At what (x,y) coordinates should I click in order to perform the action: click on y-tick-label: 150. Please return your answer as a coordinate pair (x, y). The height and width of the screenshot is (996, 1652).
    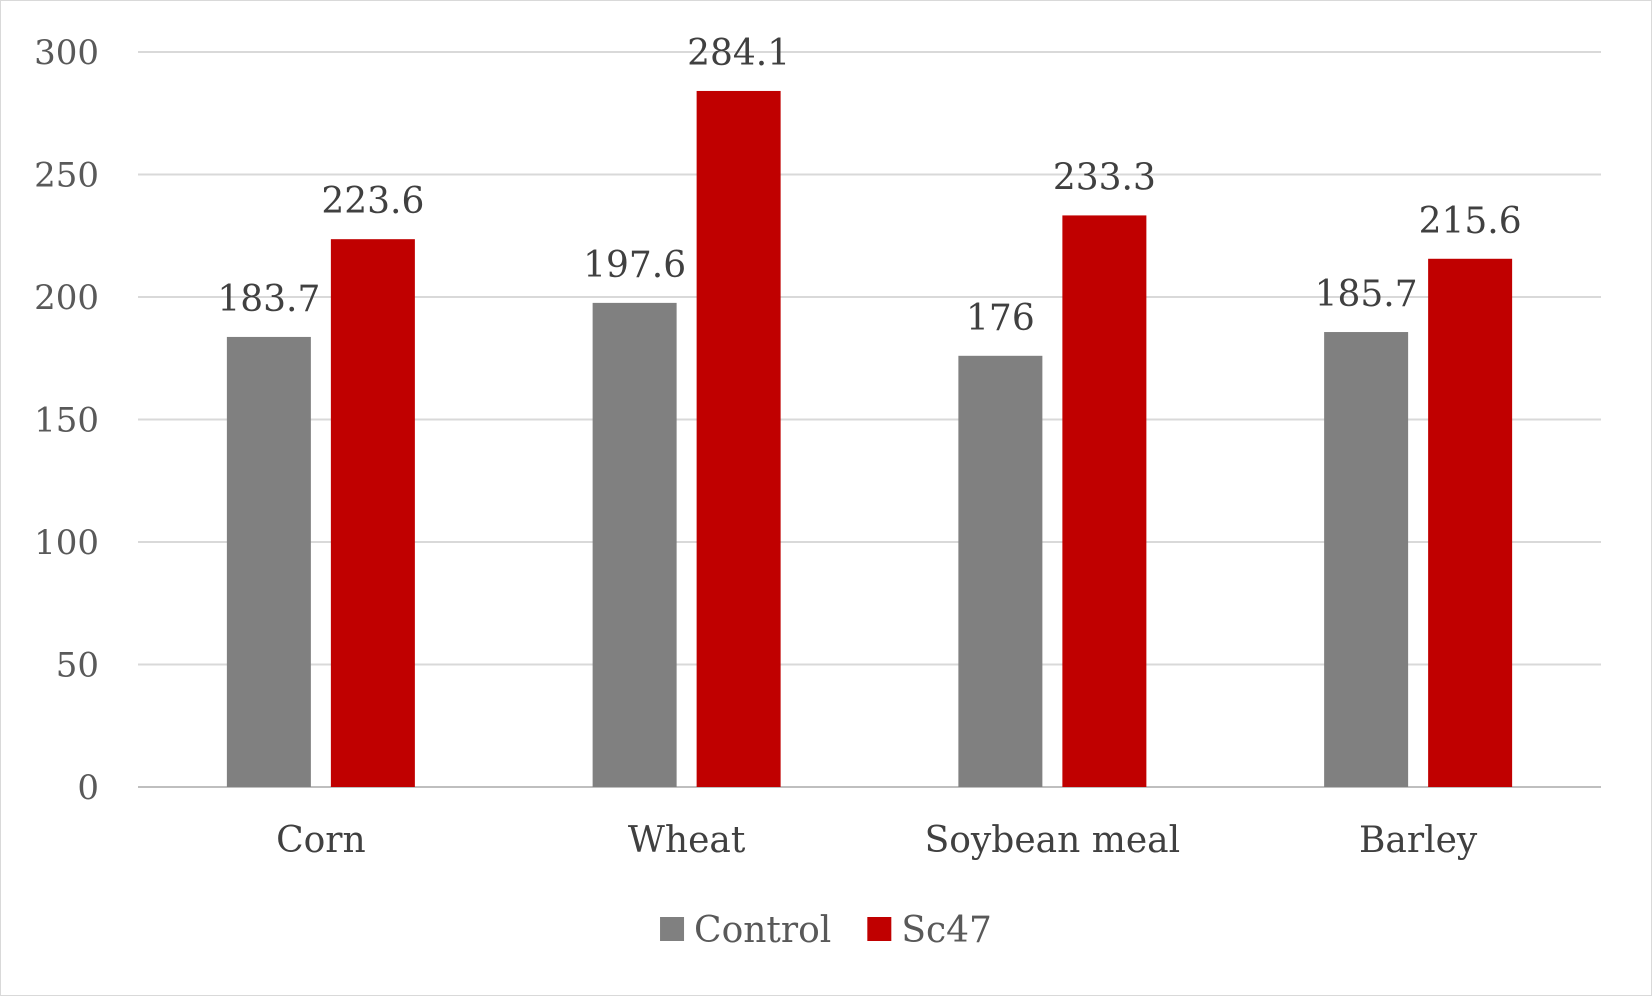
    Looking at the image, I should click on (66, 421).